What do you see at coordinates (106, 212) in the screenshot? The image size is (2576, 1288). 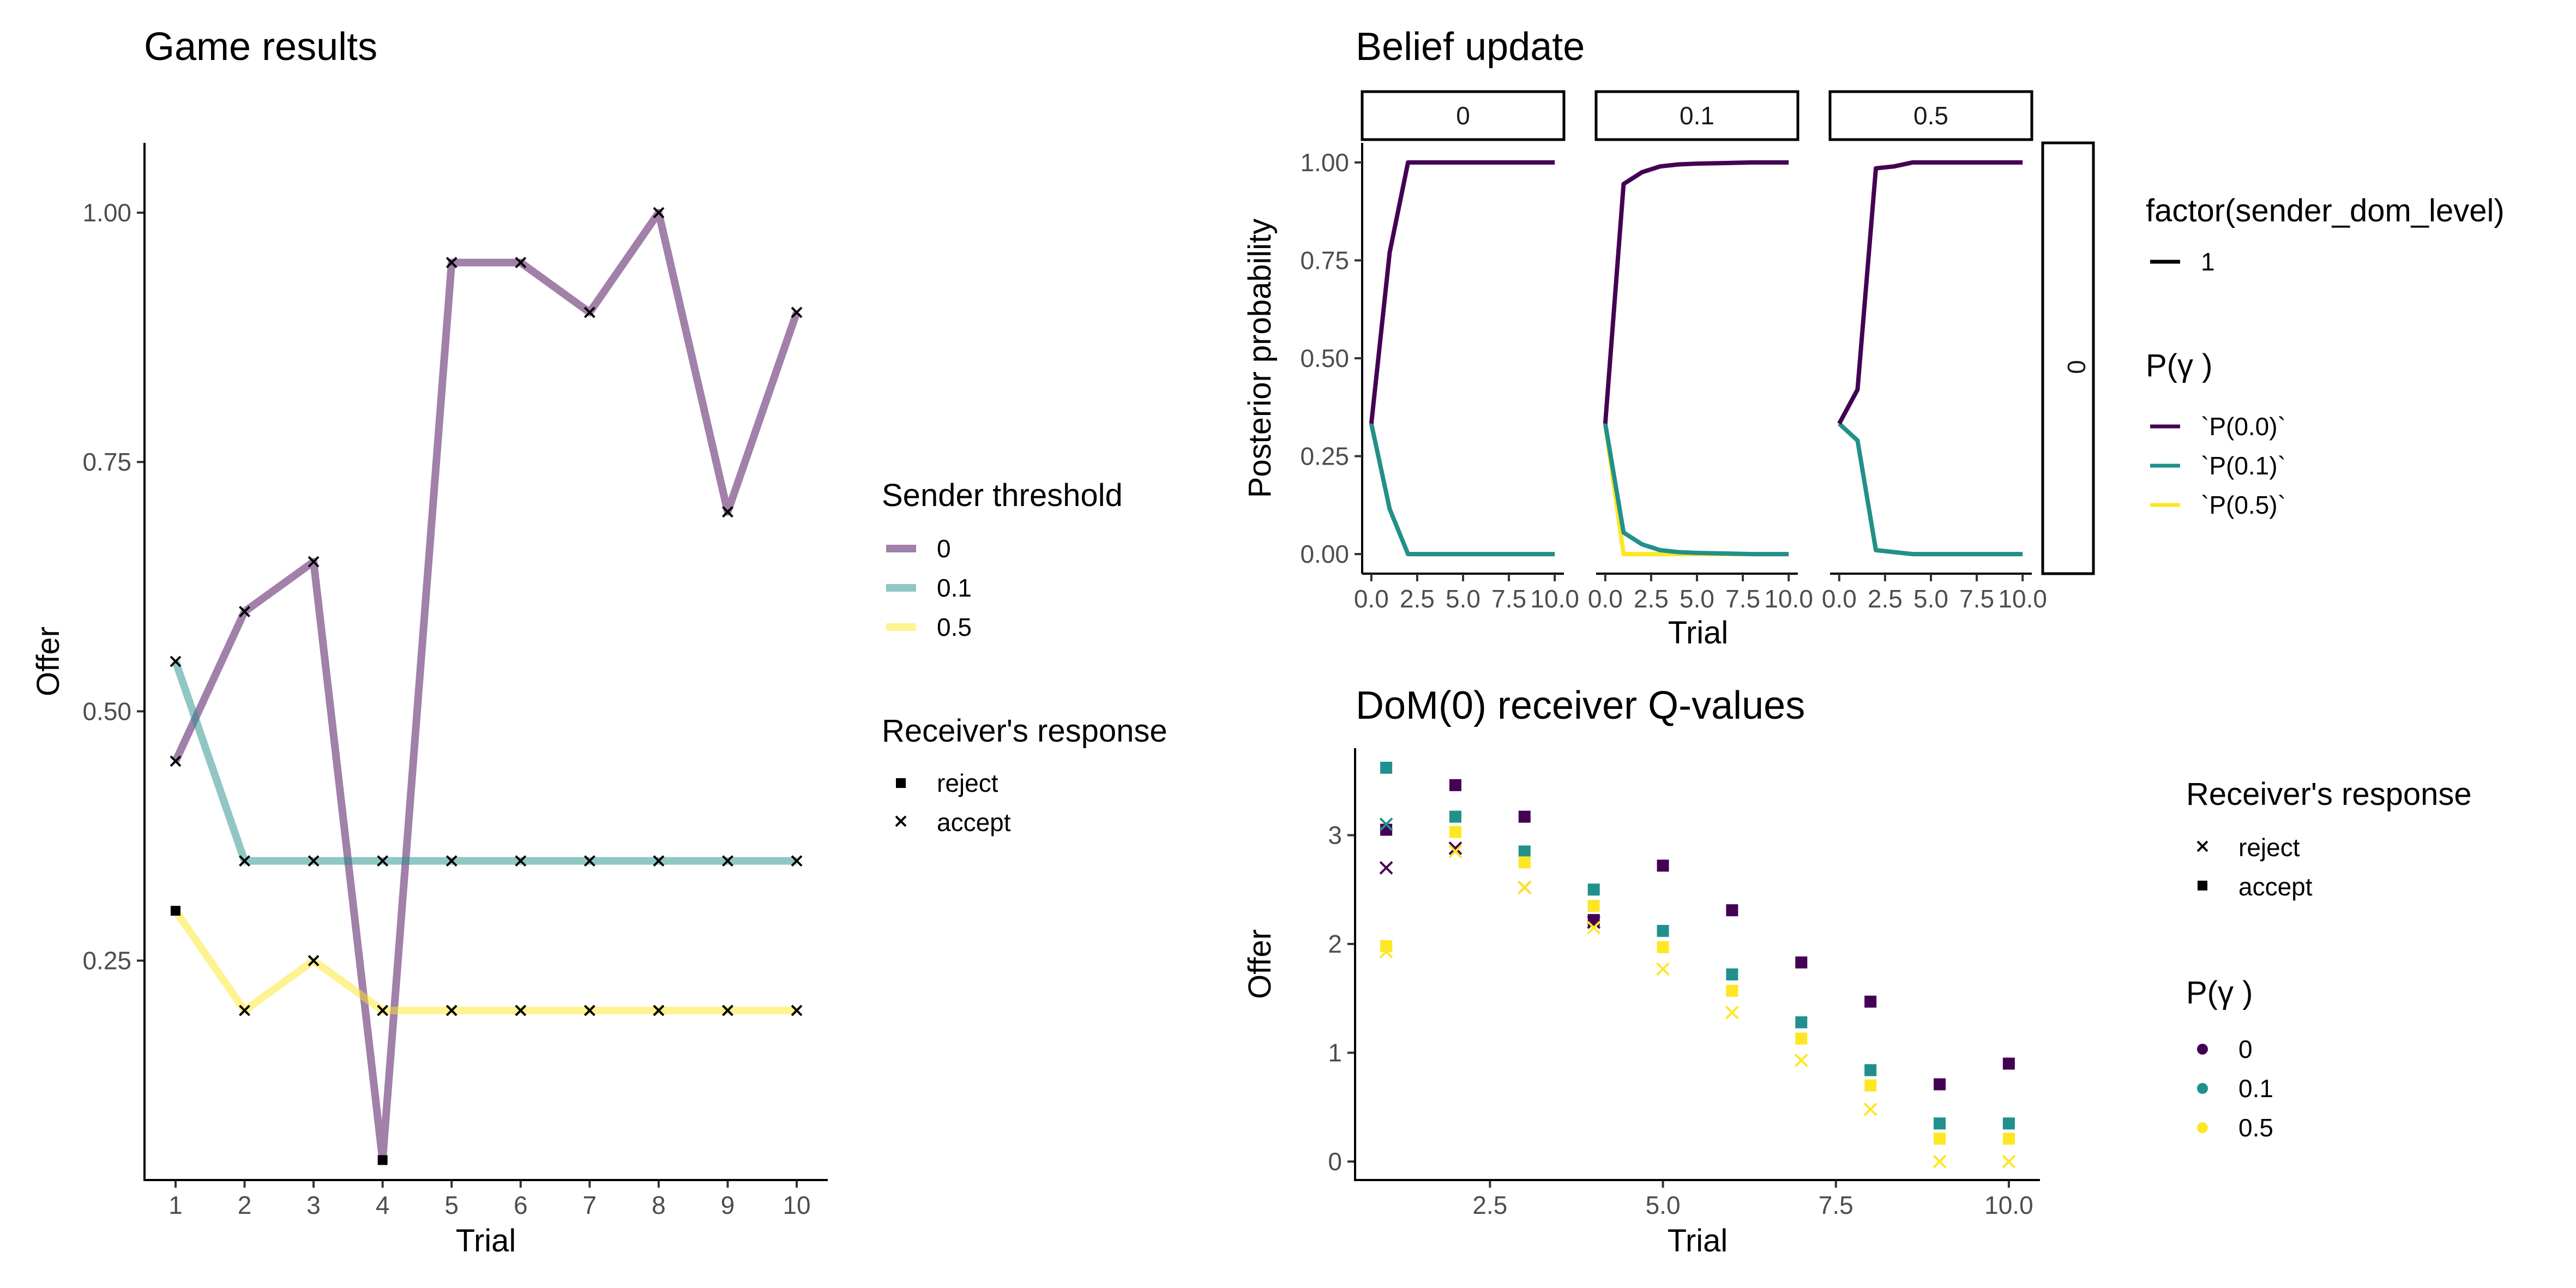 I see `game-results-y-tick-label: 1.00` at bounding box center [106, 212].